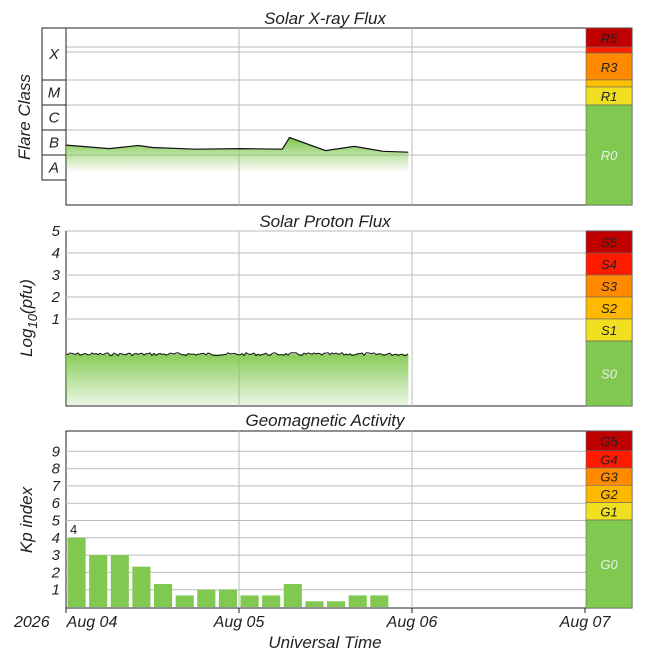  I want to click on kp-ytick-label: 9, so click(56, 451).